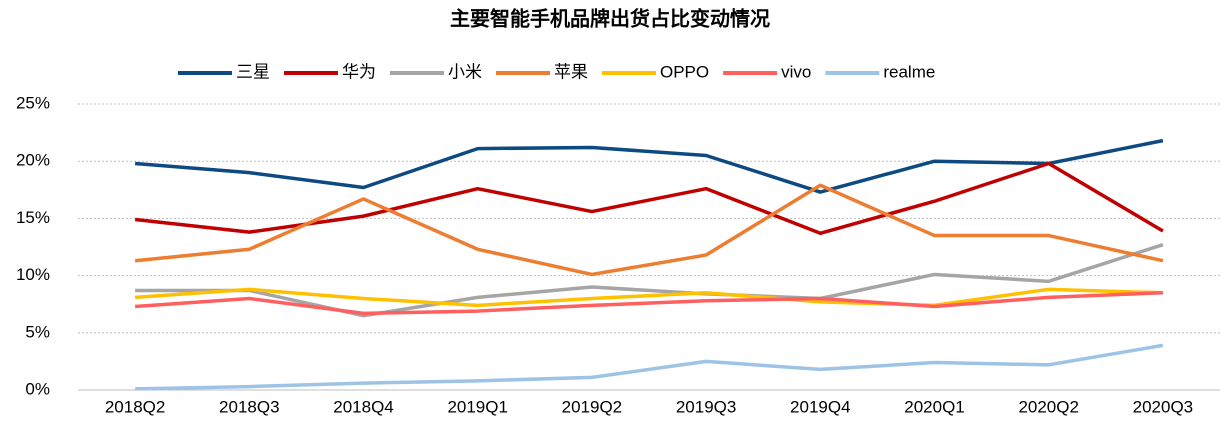 Image resolution: width=1221 pixels, height=422 pixels. What do you see at coordinates (1048, 406) in the screenshot?
I see `x-tick-label: 2020Q2` at bounding box center [1048, 406].